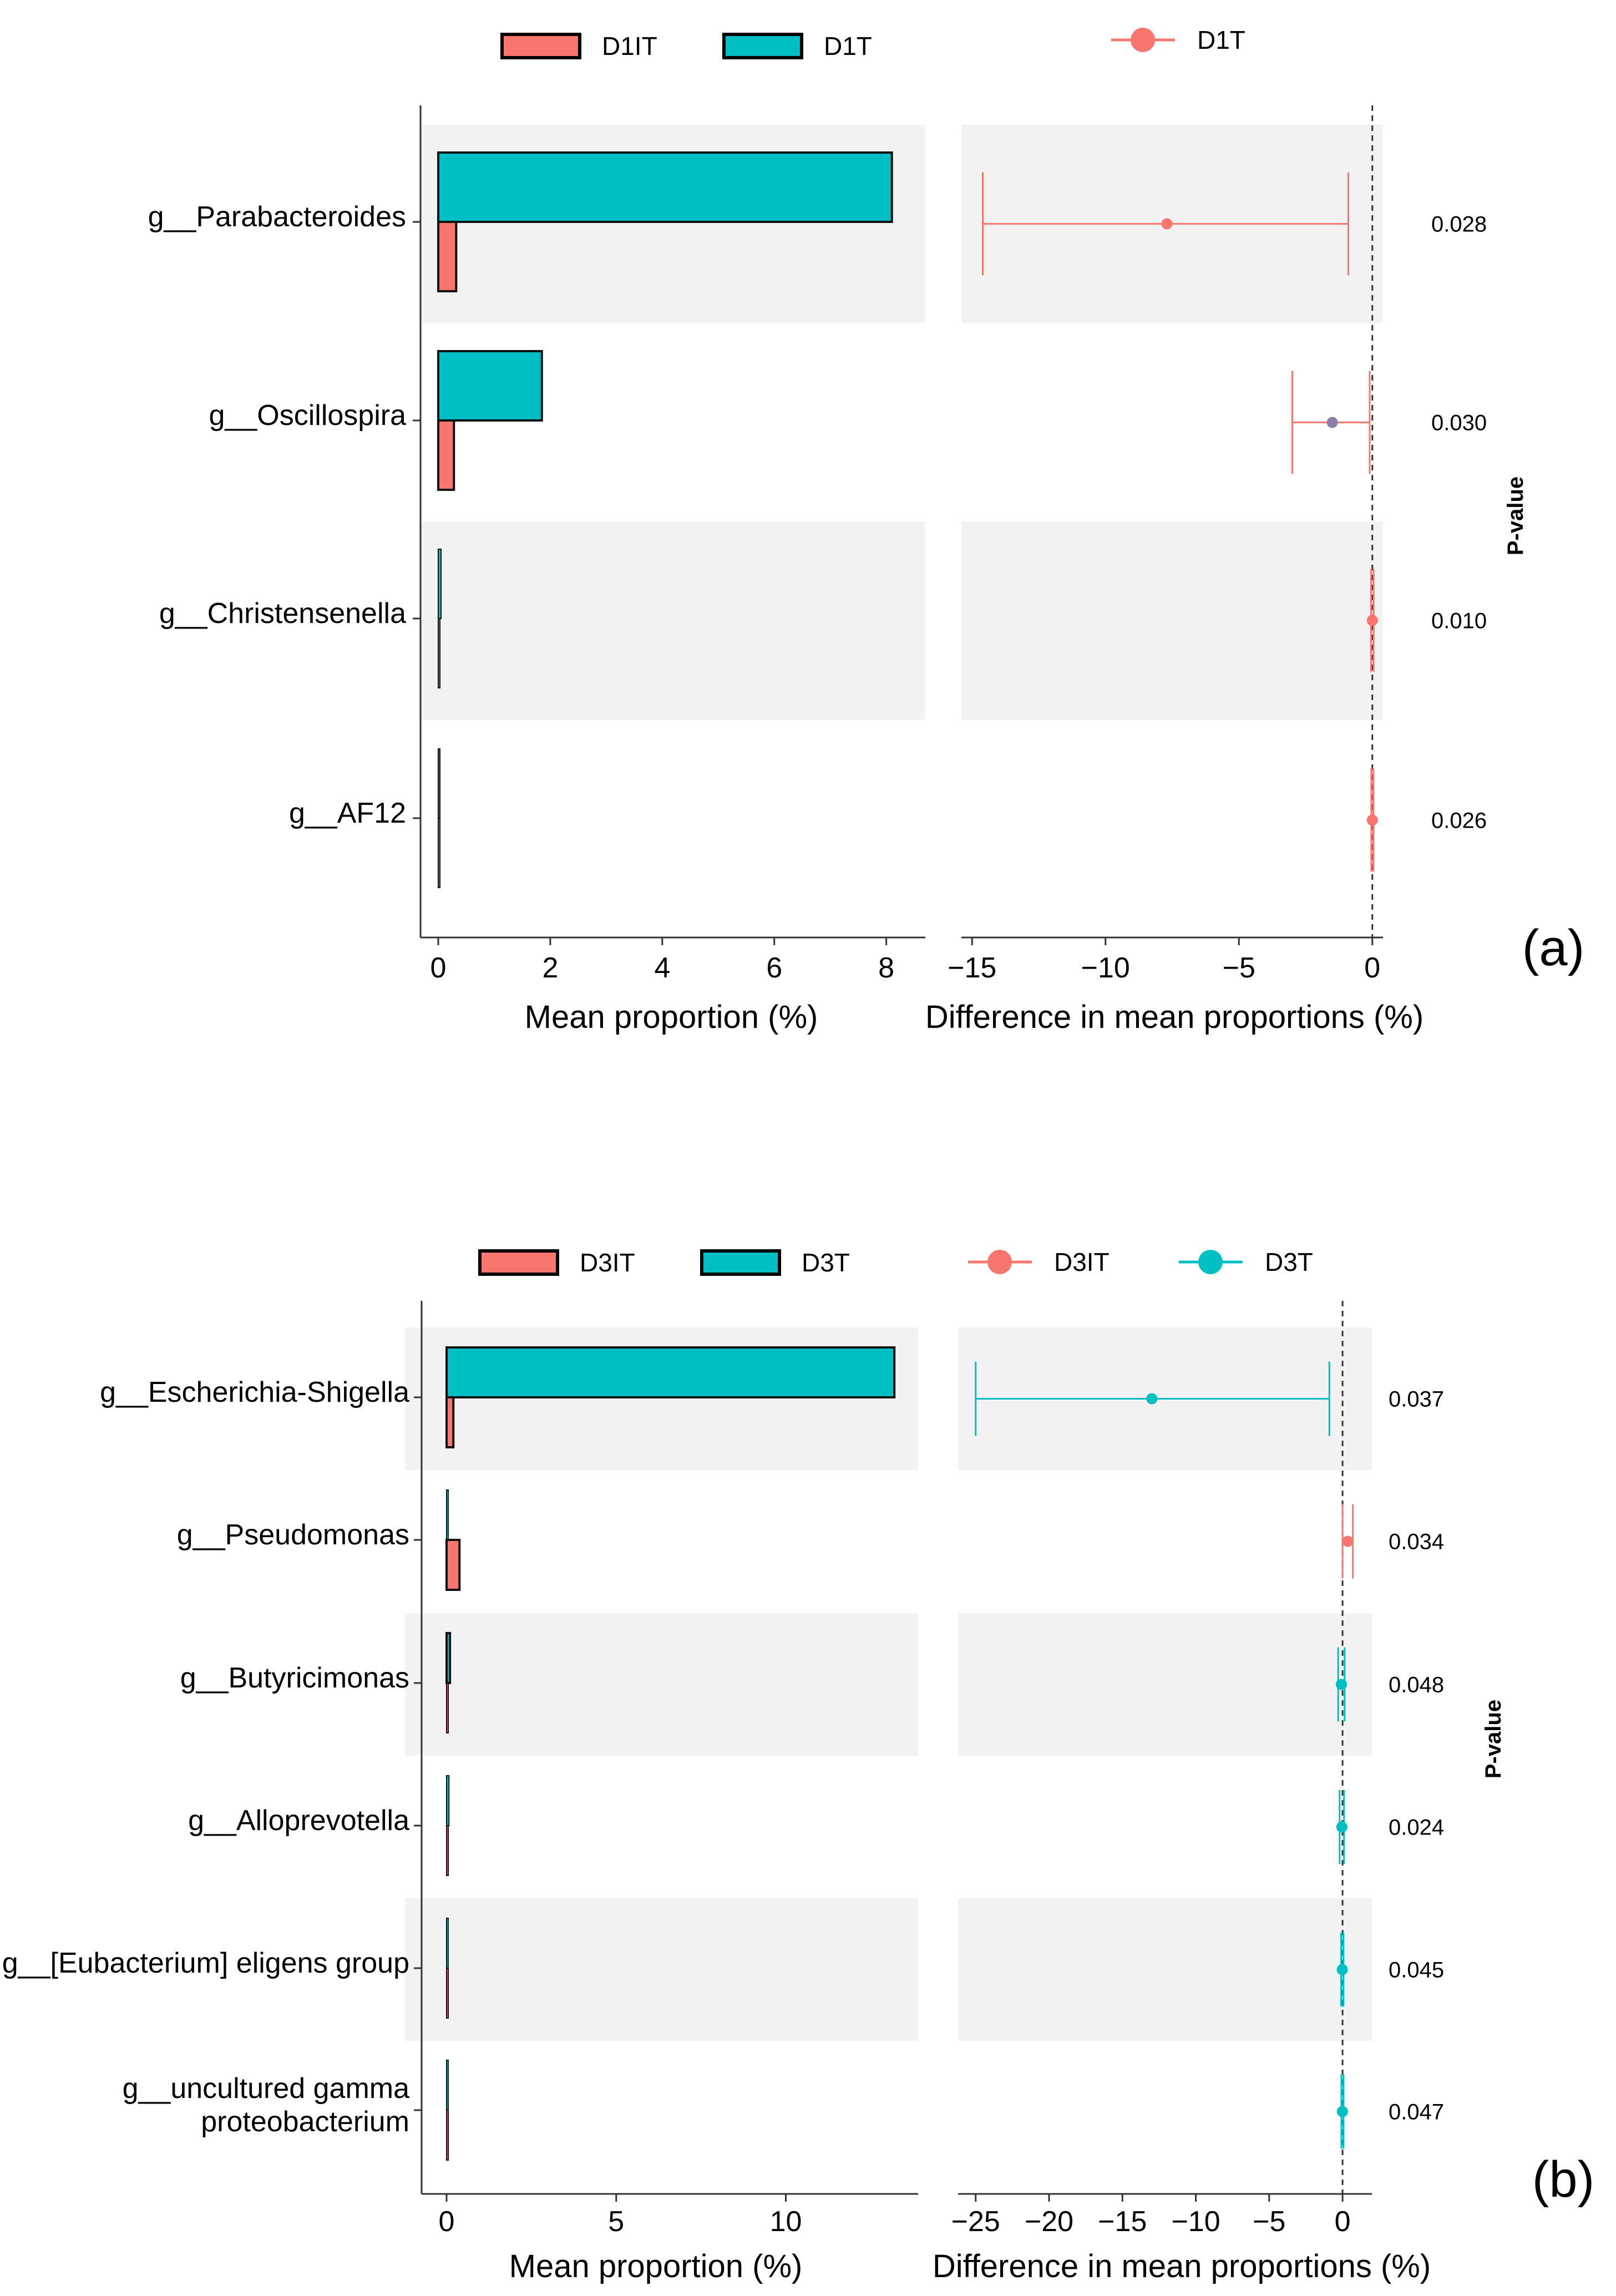 The width and height of the screenshot is (1616, 2296). I want to click on category-label-g-alloprevotella: g__Alloprevotella, so click(298, 1821).